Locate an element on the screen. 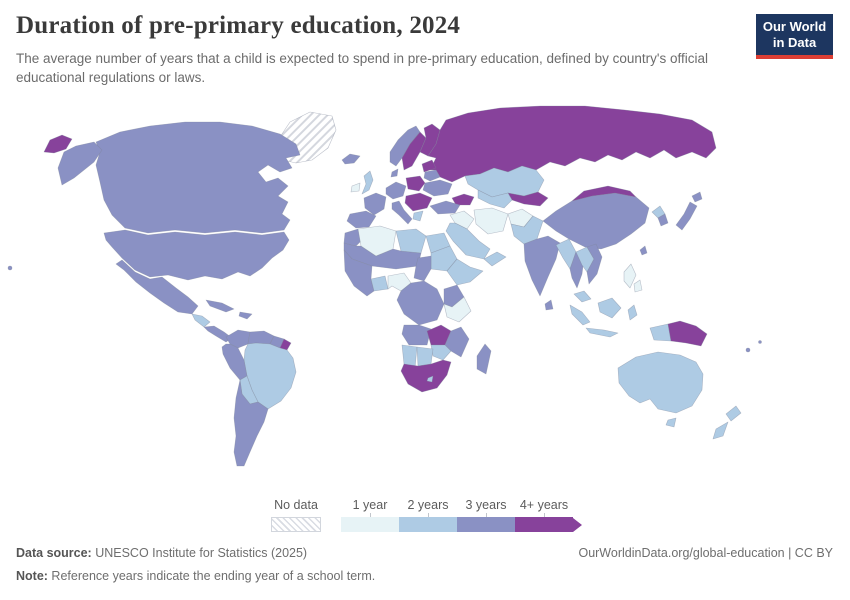  map-region-papua-new-guinea is located at coordinates (687, 333).